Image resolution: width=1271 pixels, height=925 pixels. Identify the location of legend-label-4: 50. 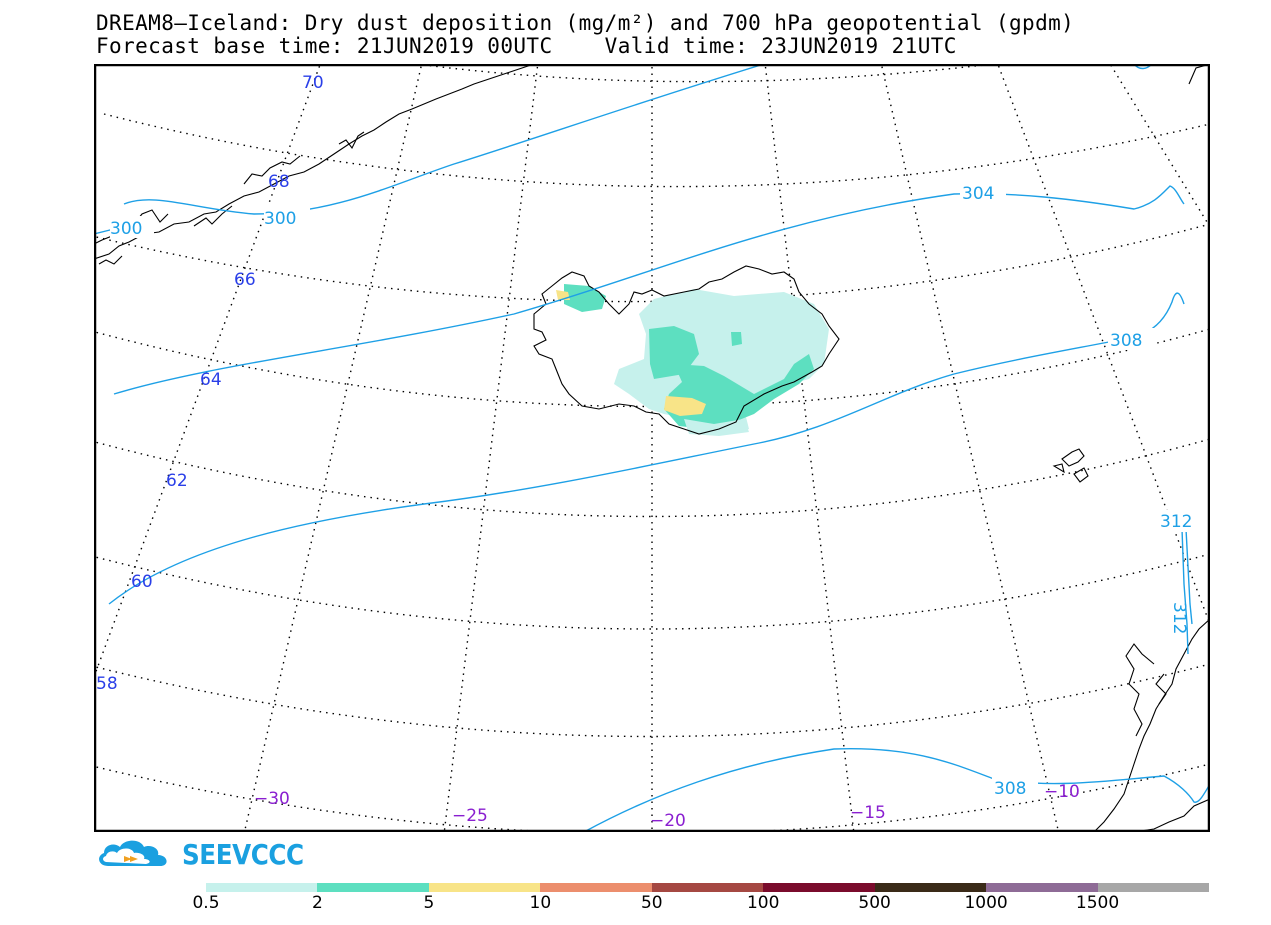
(651, 903).